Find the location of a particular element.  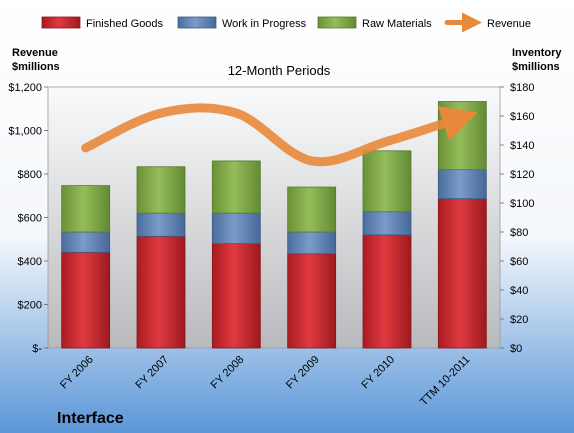

right-tick-label: $140 is located at coordinates (522, 146).